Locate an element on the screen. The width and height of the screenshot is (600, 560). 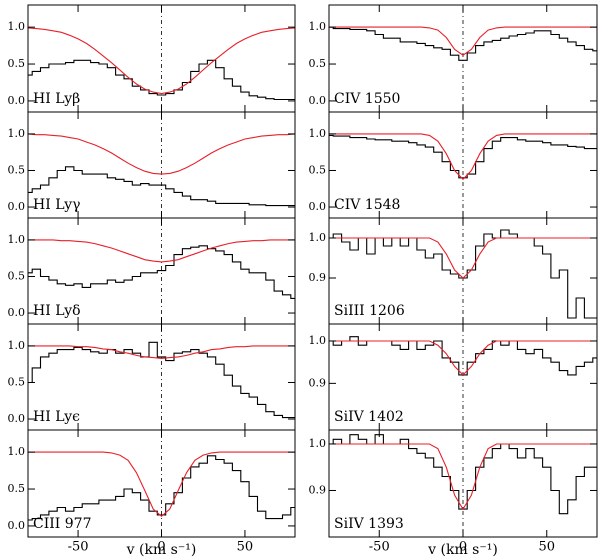
panel: 0.0 0.5 1.0 -50 0 50 CIII 977 v (km s⁻¹) is located at coordinates (152, 493).